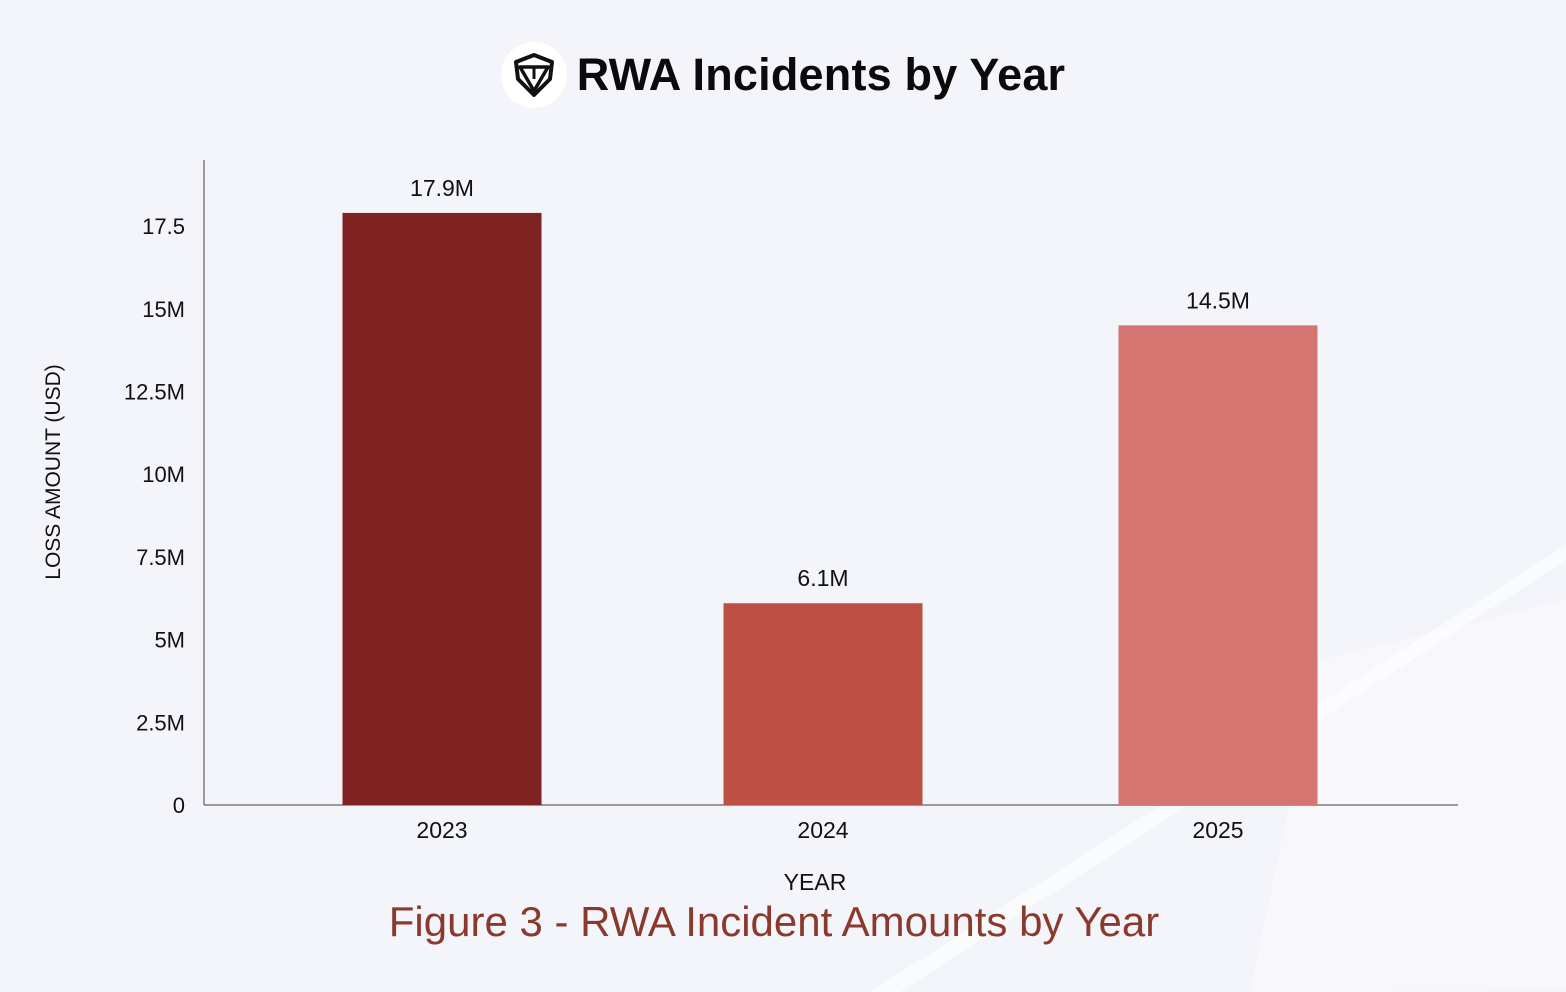 This screenshot has height=992, width=1566. Describe the element at coordinates (154, 516) in the screenshot. I see `y-tick-labels: 0 2.5M 5M 7.5M 10M 12.5M 15M 17.5` at that location.